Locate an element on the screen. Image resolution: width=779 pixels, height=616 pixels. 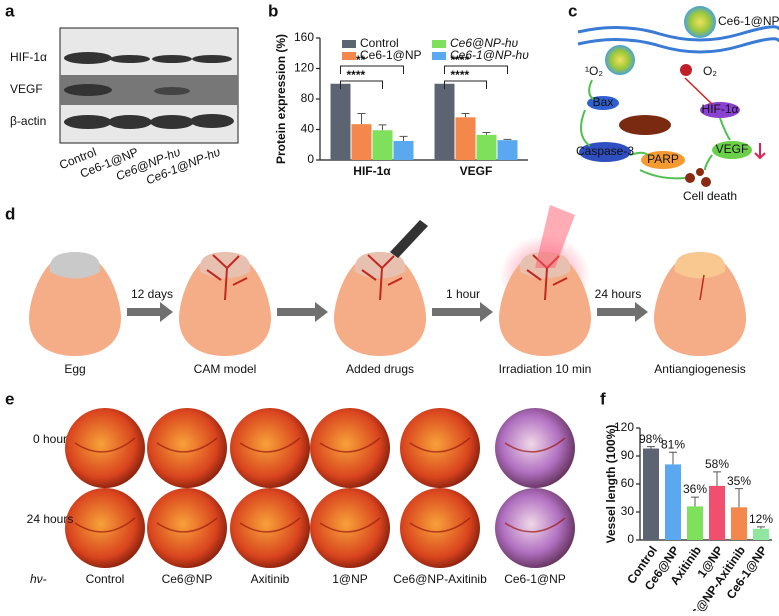
x-tick-label: VEGF is located at coordinates (476, 171).